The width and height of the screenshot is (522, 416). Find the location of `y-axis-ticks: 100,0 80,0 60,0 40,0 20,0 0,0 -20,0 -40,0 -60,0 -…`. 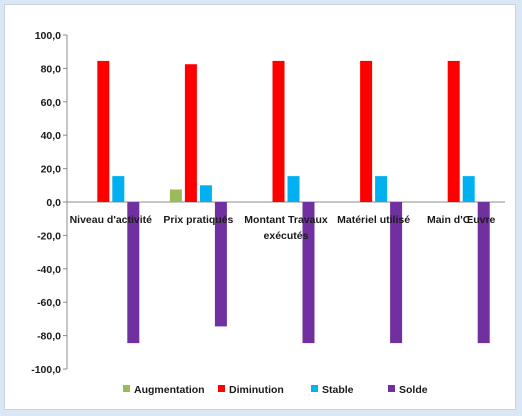

y-axis-ticks: 100,0 80,0 60,0 40,0 20,0 0,0 -20,0 -40,0 -60,0 -… is located at coordinates (49, 203).